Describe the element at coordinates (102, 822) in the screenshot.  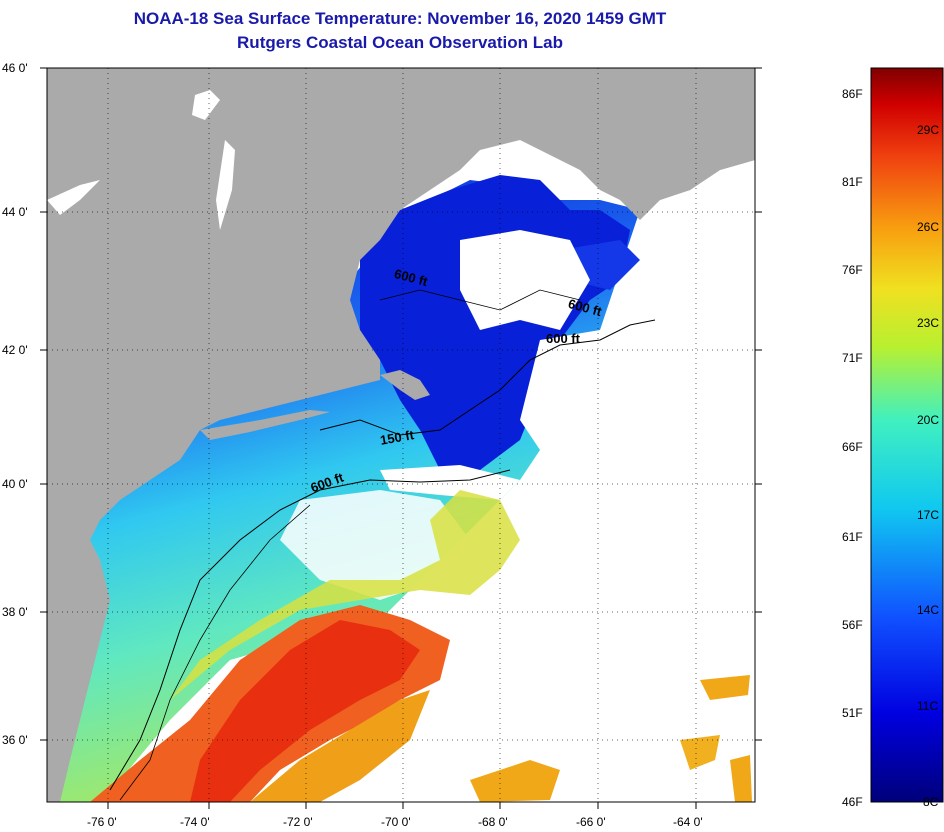
I see `lon-label: -76 0'` at that location.